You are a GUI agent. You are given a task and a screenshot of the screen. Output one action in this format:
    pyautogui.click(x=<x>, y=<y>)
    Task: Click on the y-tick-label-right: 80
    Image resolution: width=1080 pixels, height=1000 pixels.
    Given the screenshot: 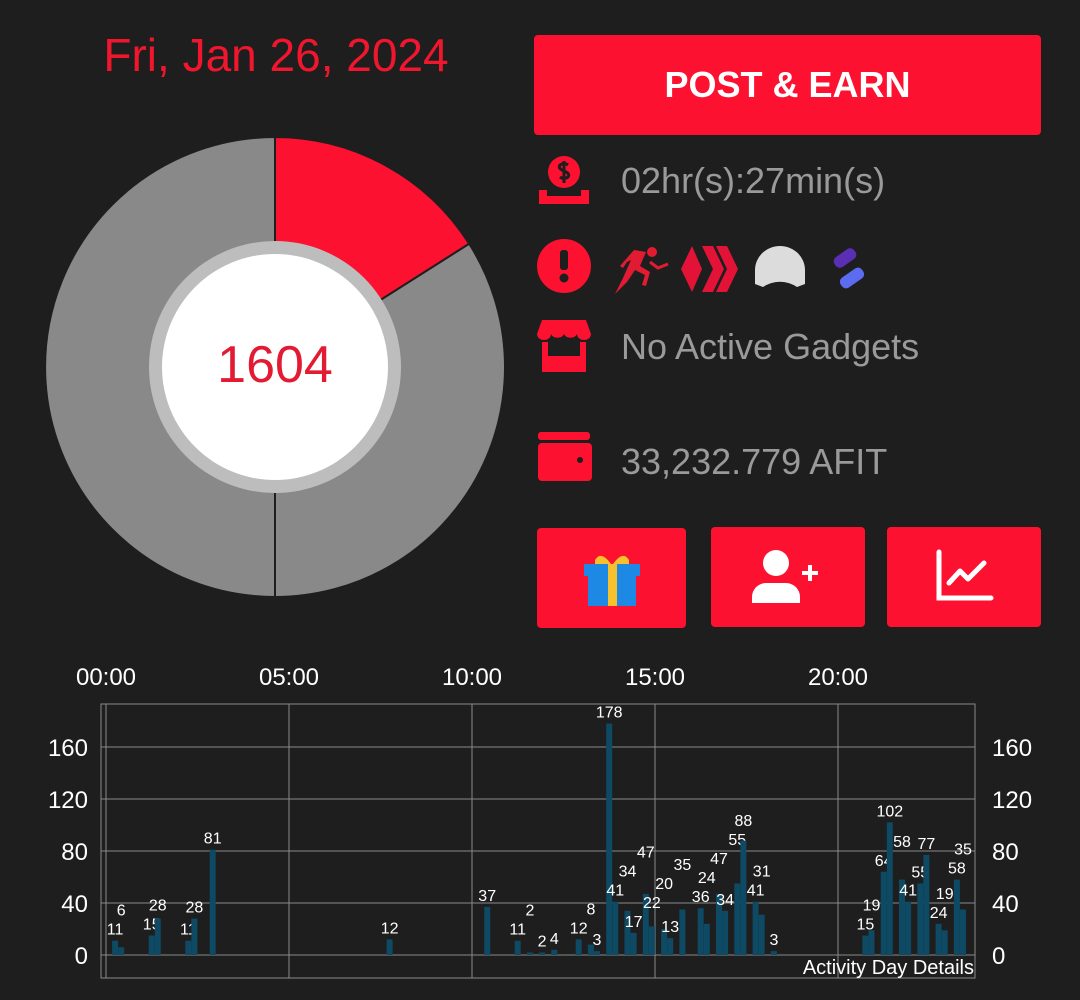 What is the action you would take?
    pyautogui.click(x=1005, y=852)
    